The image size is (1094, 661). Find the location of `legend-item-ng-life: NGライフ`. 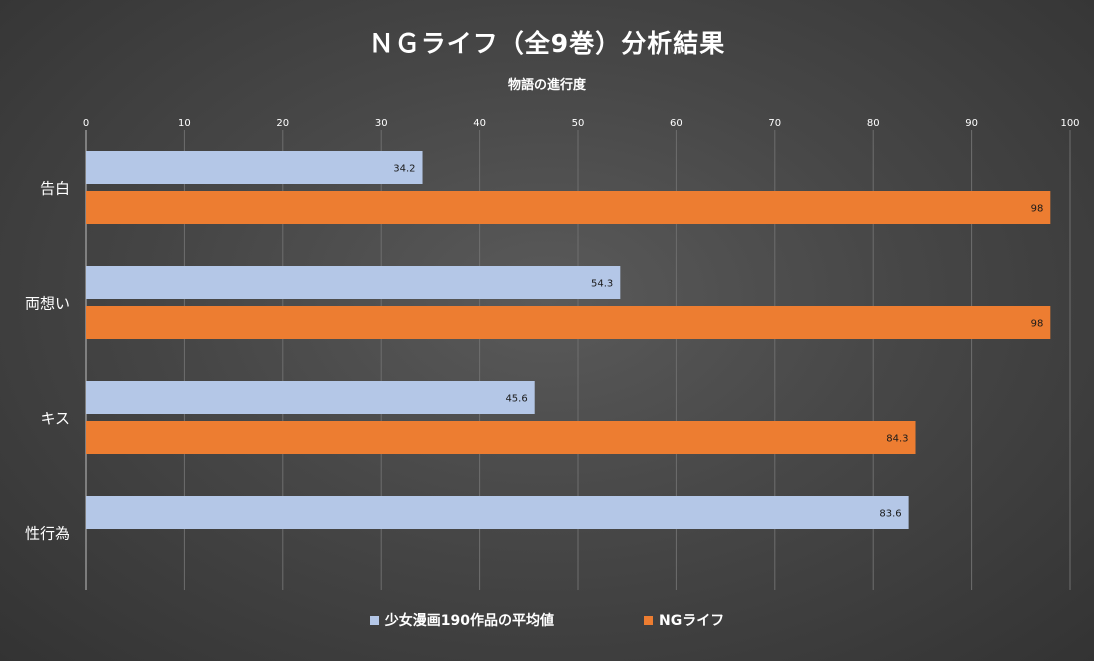

legend-item-ng-life: NGライフ is located at coordinates (684, 620).